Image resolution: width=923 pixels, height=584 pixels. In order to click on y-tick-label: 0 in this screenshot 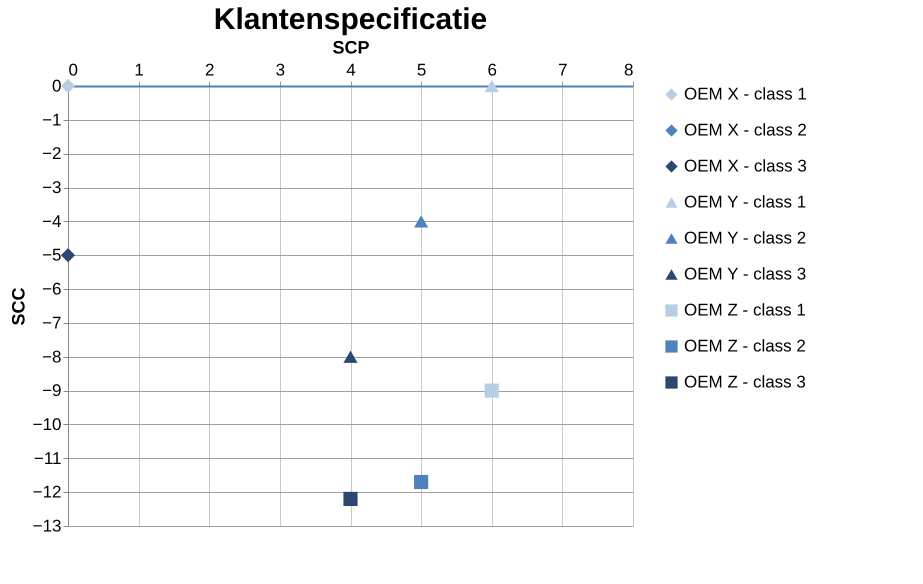, I will do `click(57, 86)`.